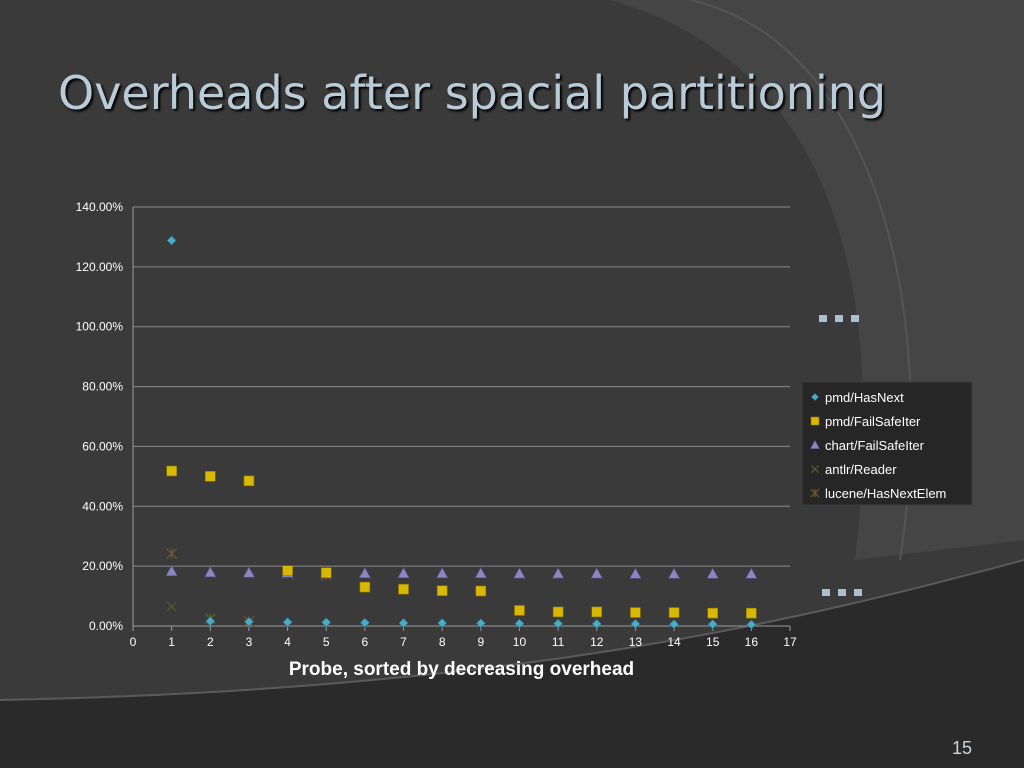 The image size is (1024, 768). Describe the element at coordinates (326, 642) in the screenshot. I see `x-tick-label: 5` at that location.